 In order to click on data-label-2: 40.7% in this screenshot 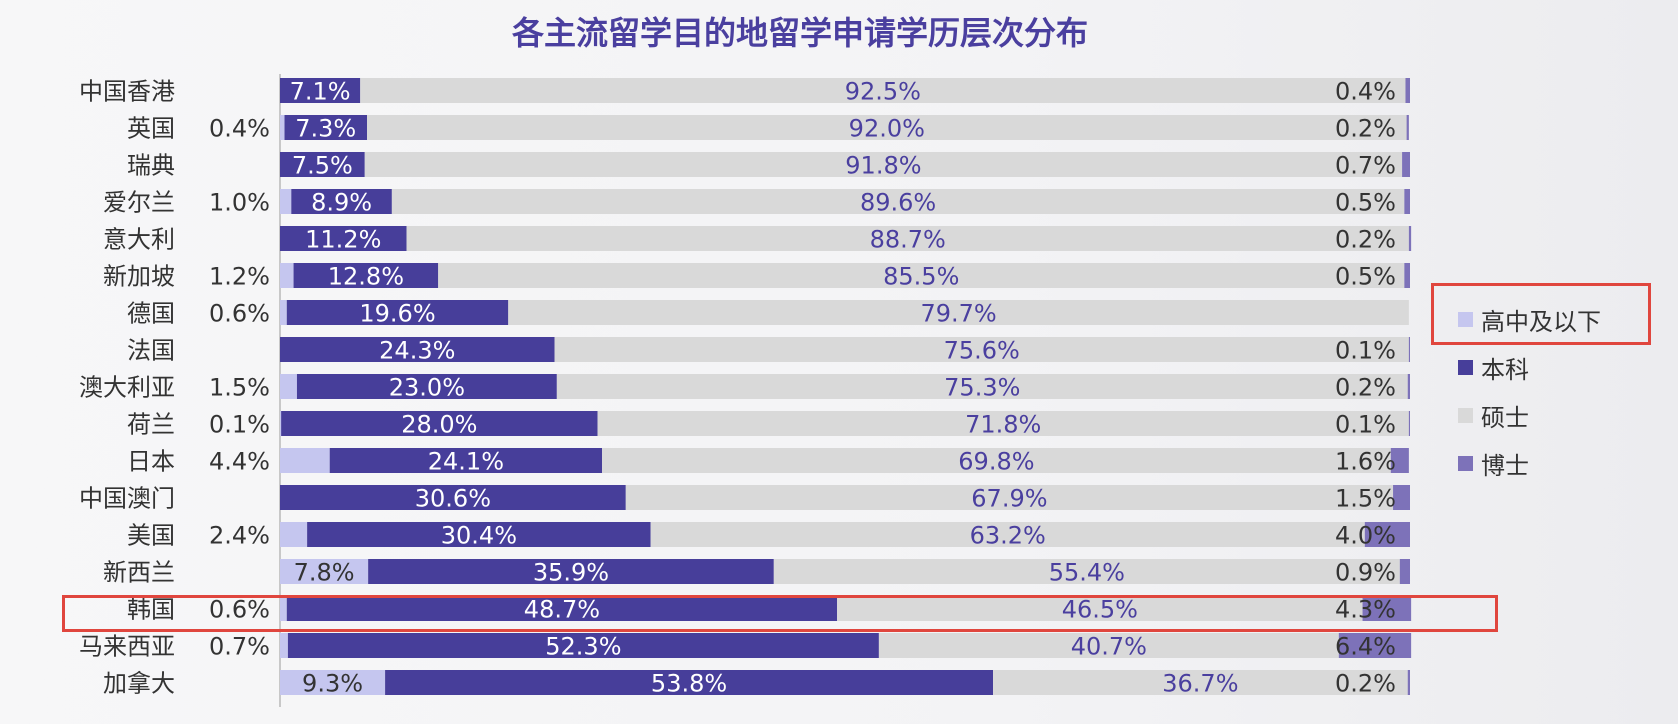, I will do `click(1109, 647)`.